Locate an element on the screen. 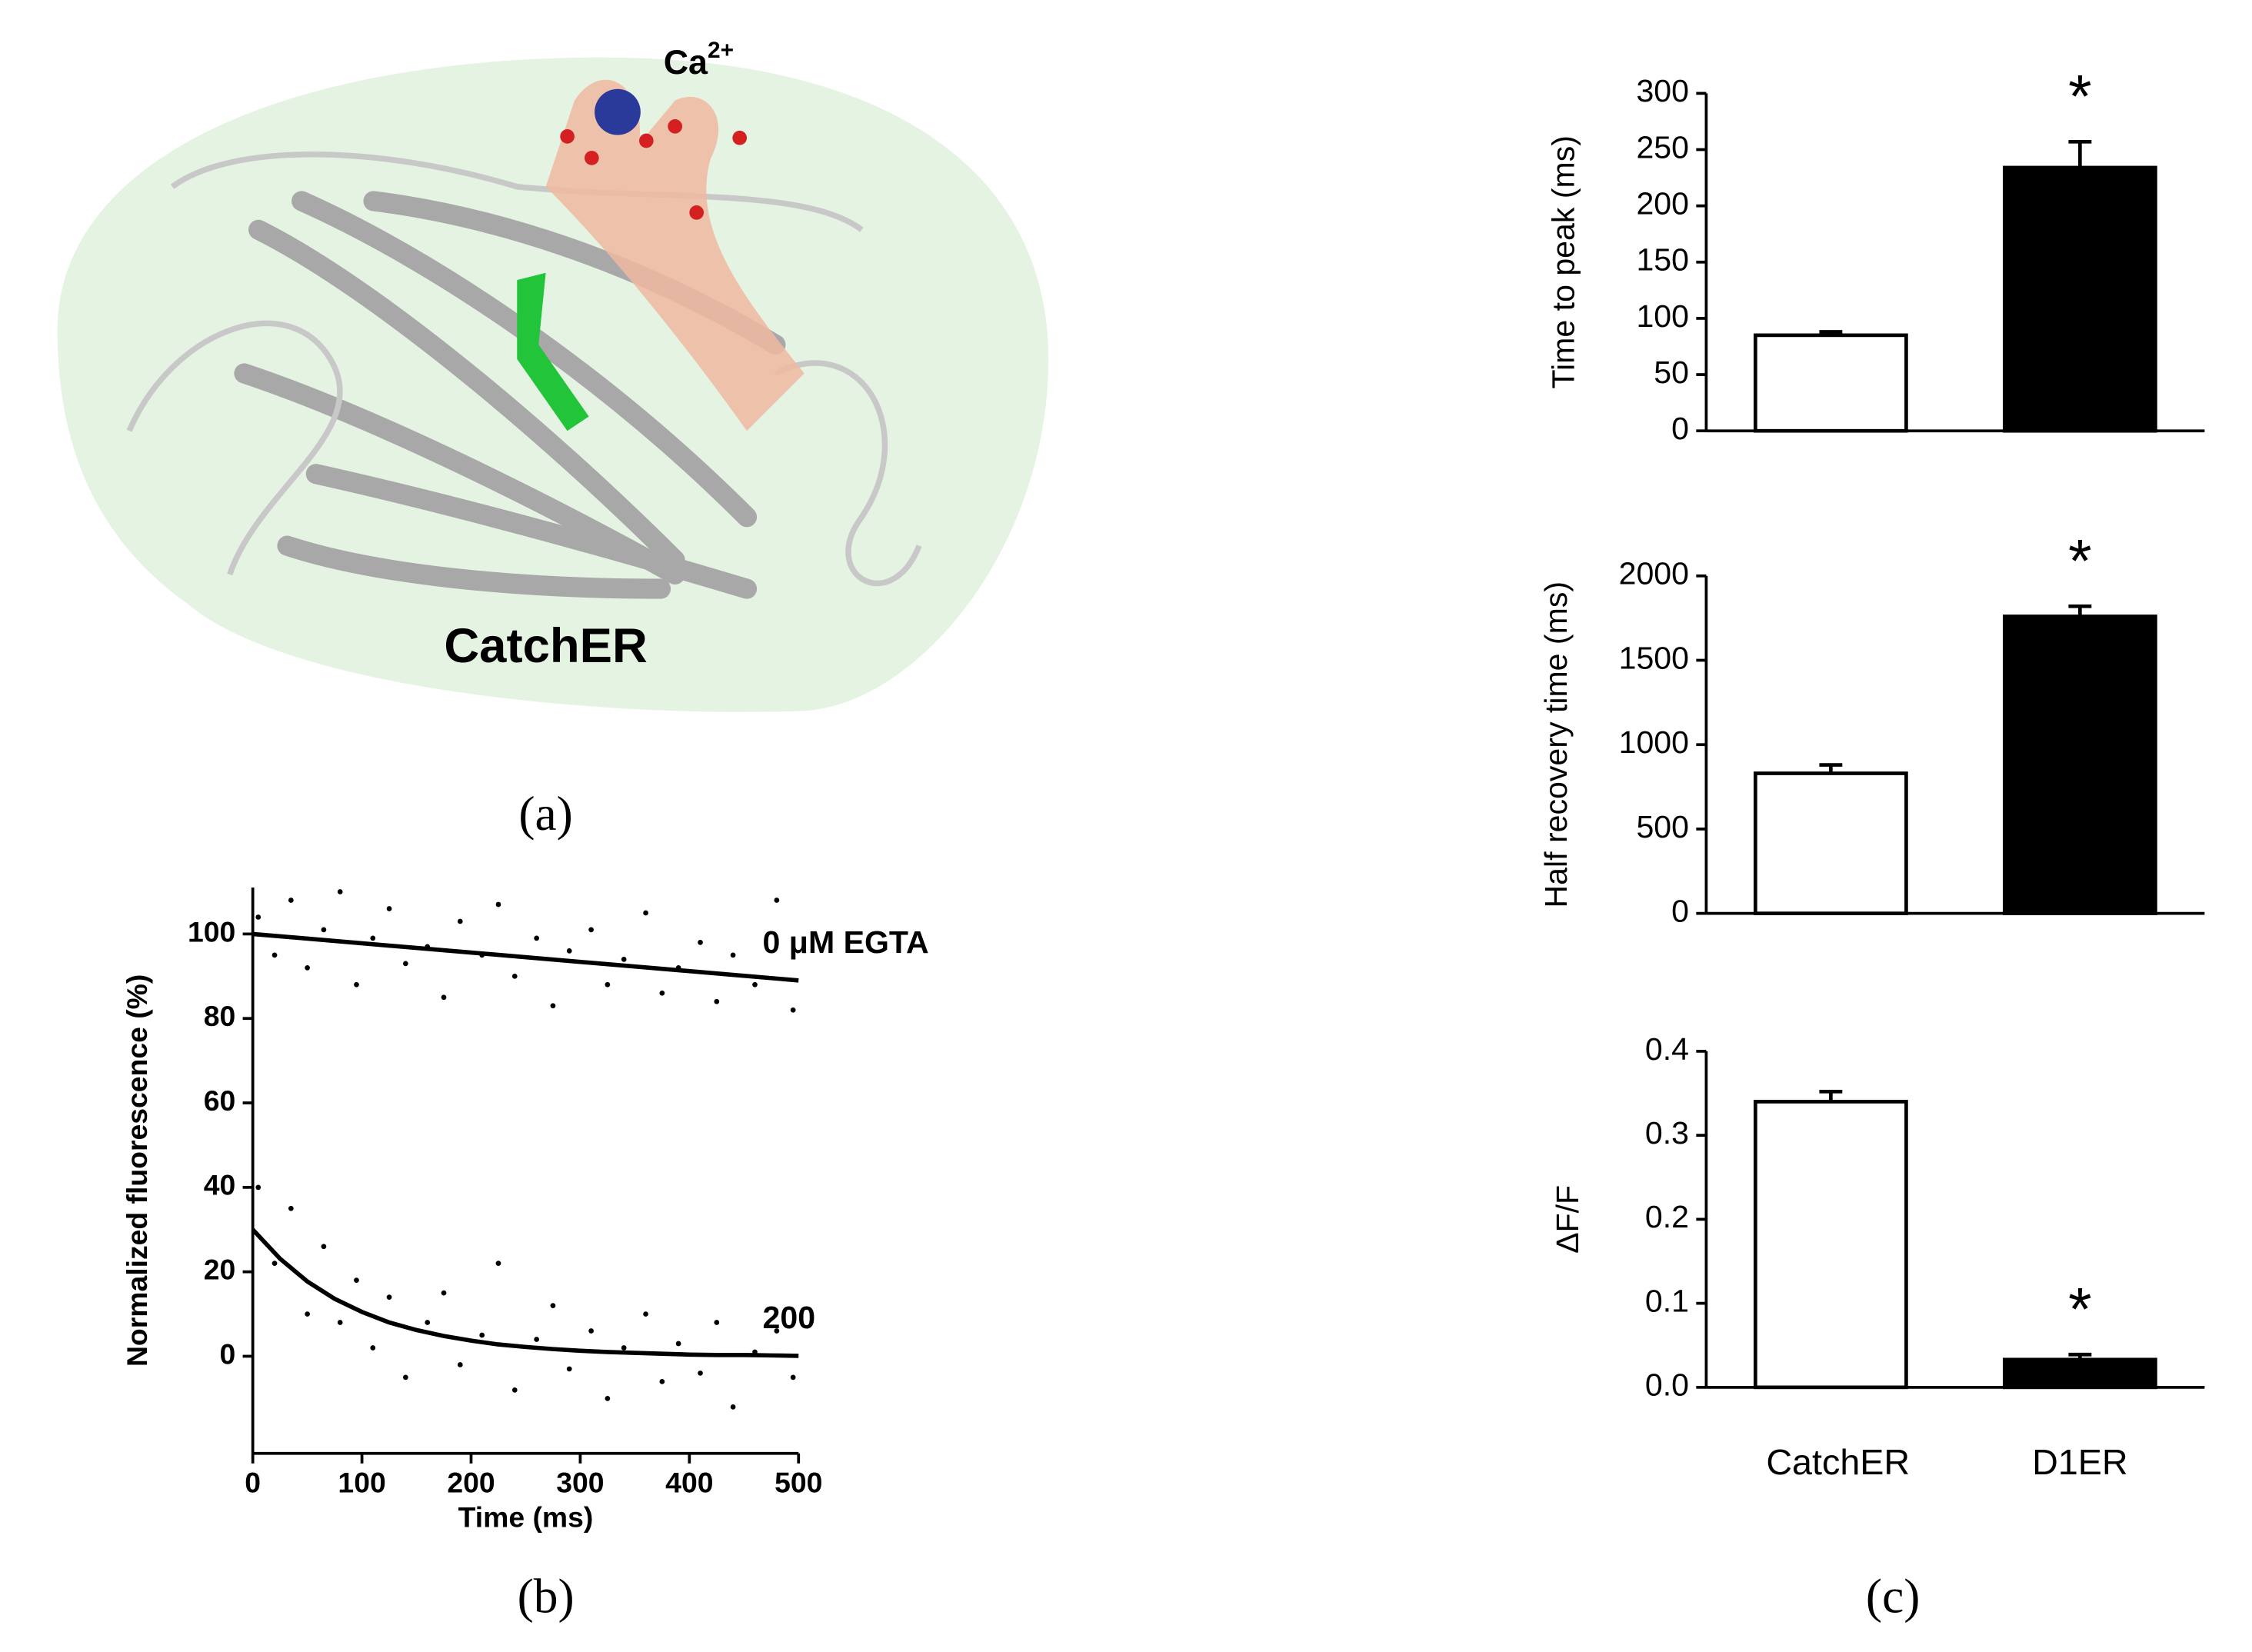  y-tick-label: 80 is located at coordinates (220, 1016).